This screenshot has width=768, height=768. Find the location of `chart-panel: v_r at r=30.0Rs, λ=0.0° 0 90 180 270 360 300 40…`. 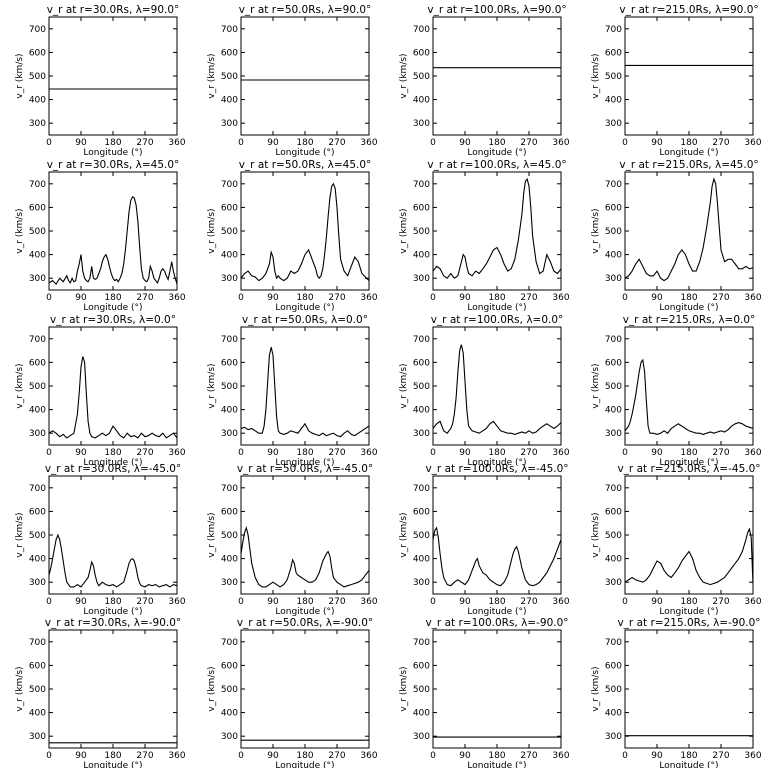

chart-panel: v_r at r=30.0Rs, λ=0.0° 0 90 180 270 360 300 40… is located at coordinates (100, 391).